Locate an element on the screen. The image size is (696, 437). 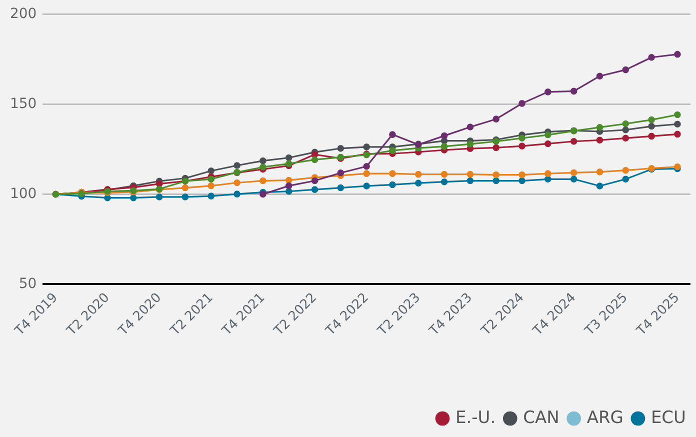
y-tick-label: 150 is located at coordinates (23, 104).